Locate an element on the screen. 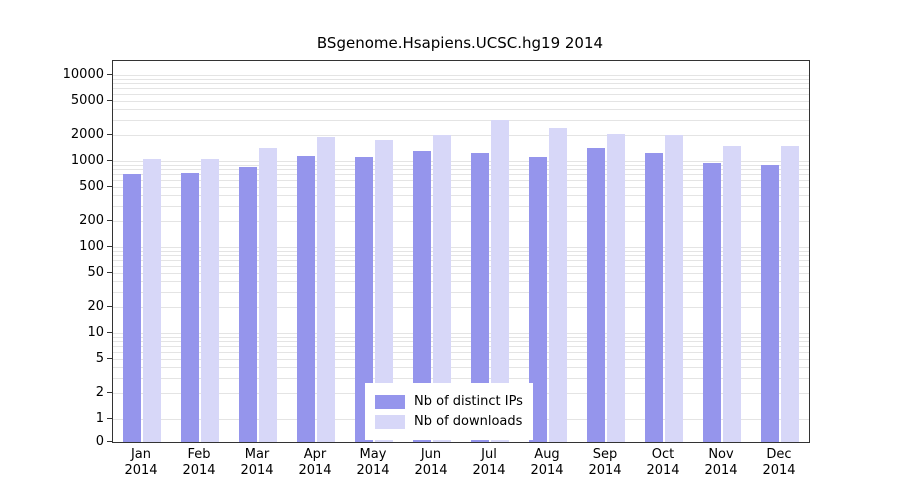 Image resolution: width=900 pixels, height=500 pixels. chart-title: BSgenome.Hsapiens.UCSC.hg19 2014 is located at coordinates (460, 43).